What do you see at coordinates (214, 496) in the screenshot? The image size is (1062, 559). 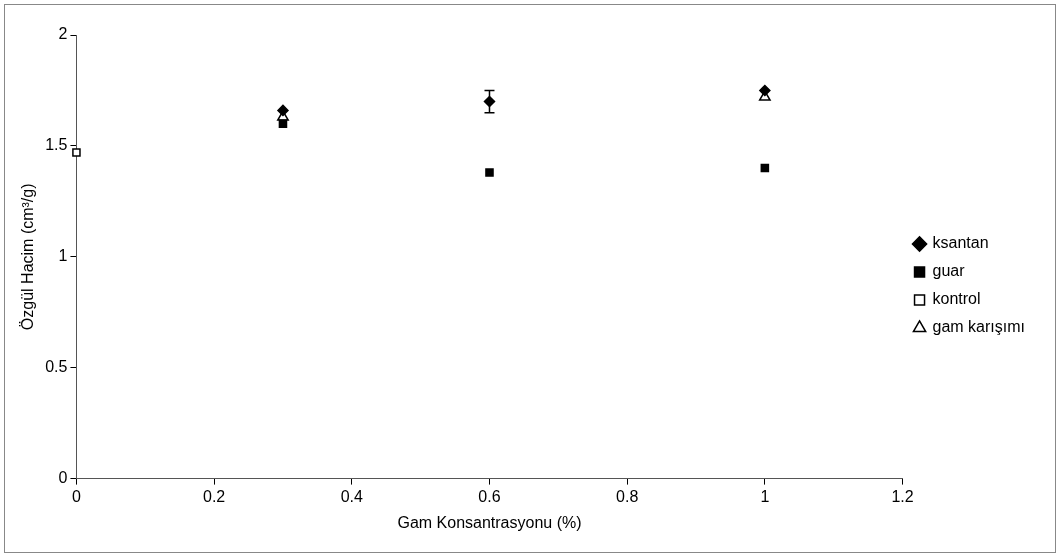 I see `x-tick-label: 0.2` at bounding box center [214, 496].